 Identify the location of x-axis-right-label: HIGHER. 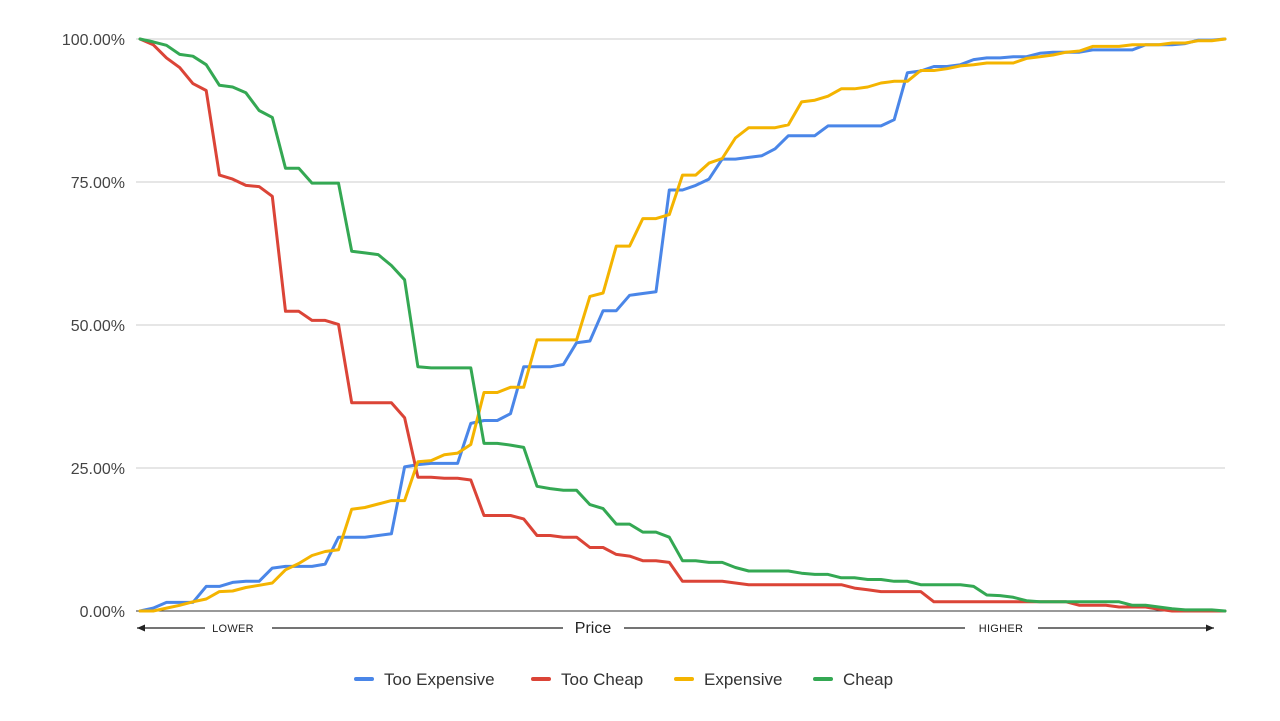
(1001, 629).